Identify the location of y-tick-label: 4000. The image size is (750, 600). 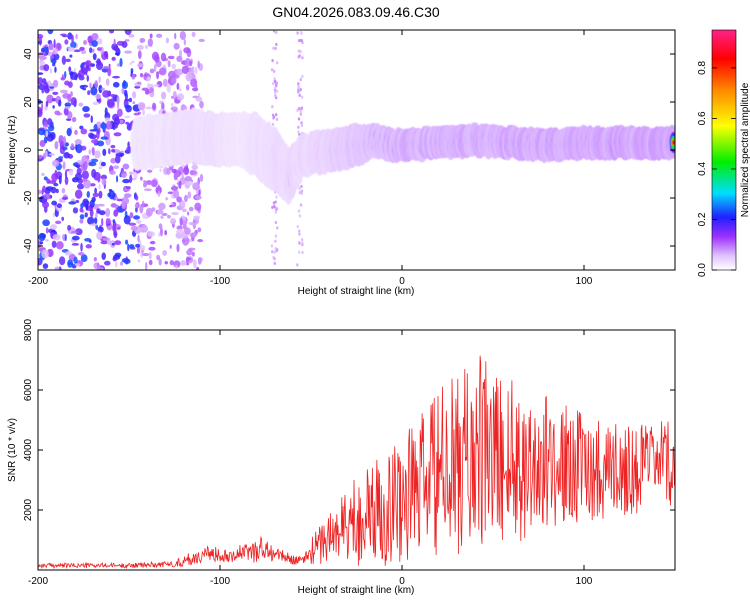
(28, 449).